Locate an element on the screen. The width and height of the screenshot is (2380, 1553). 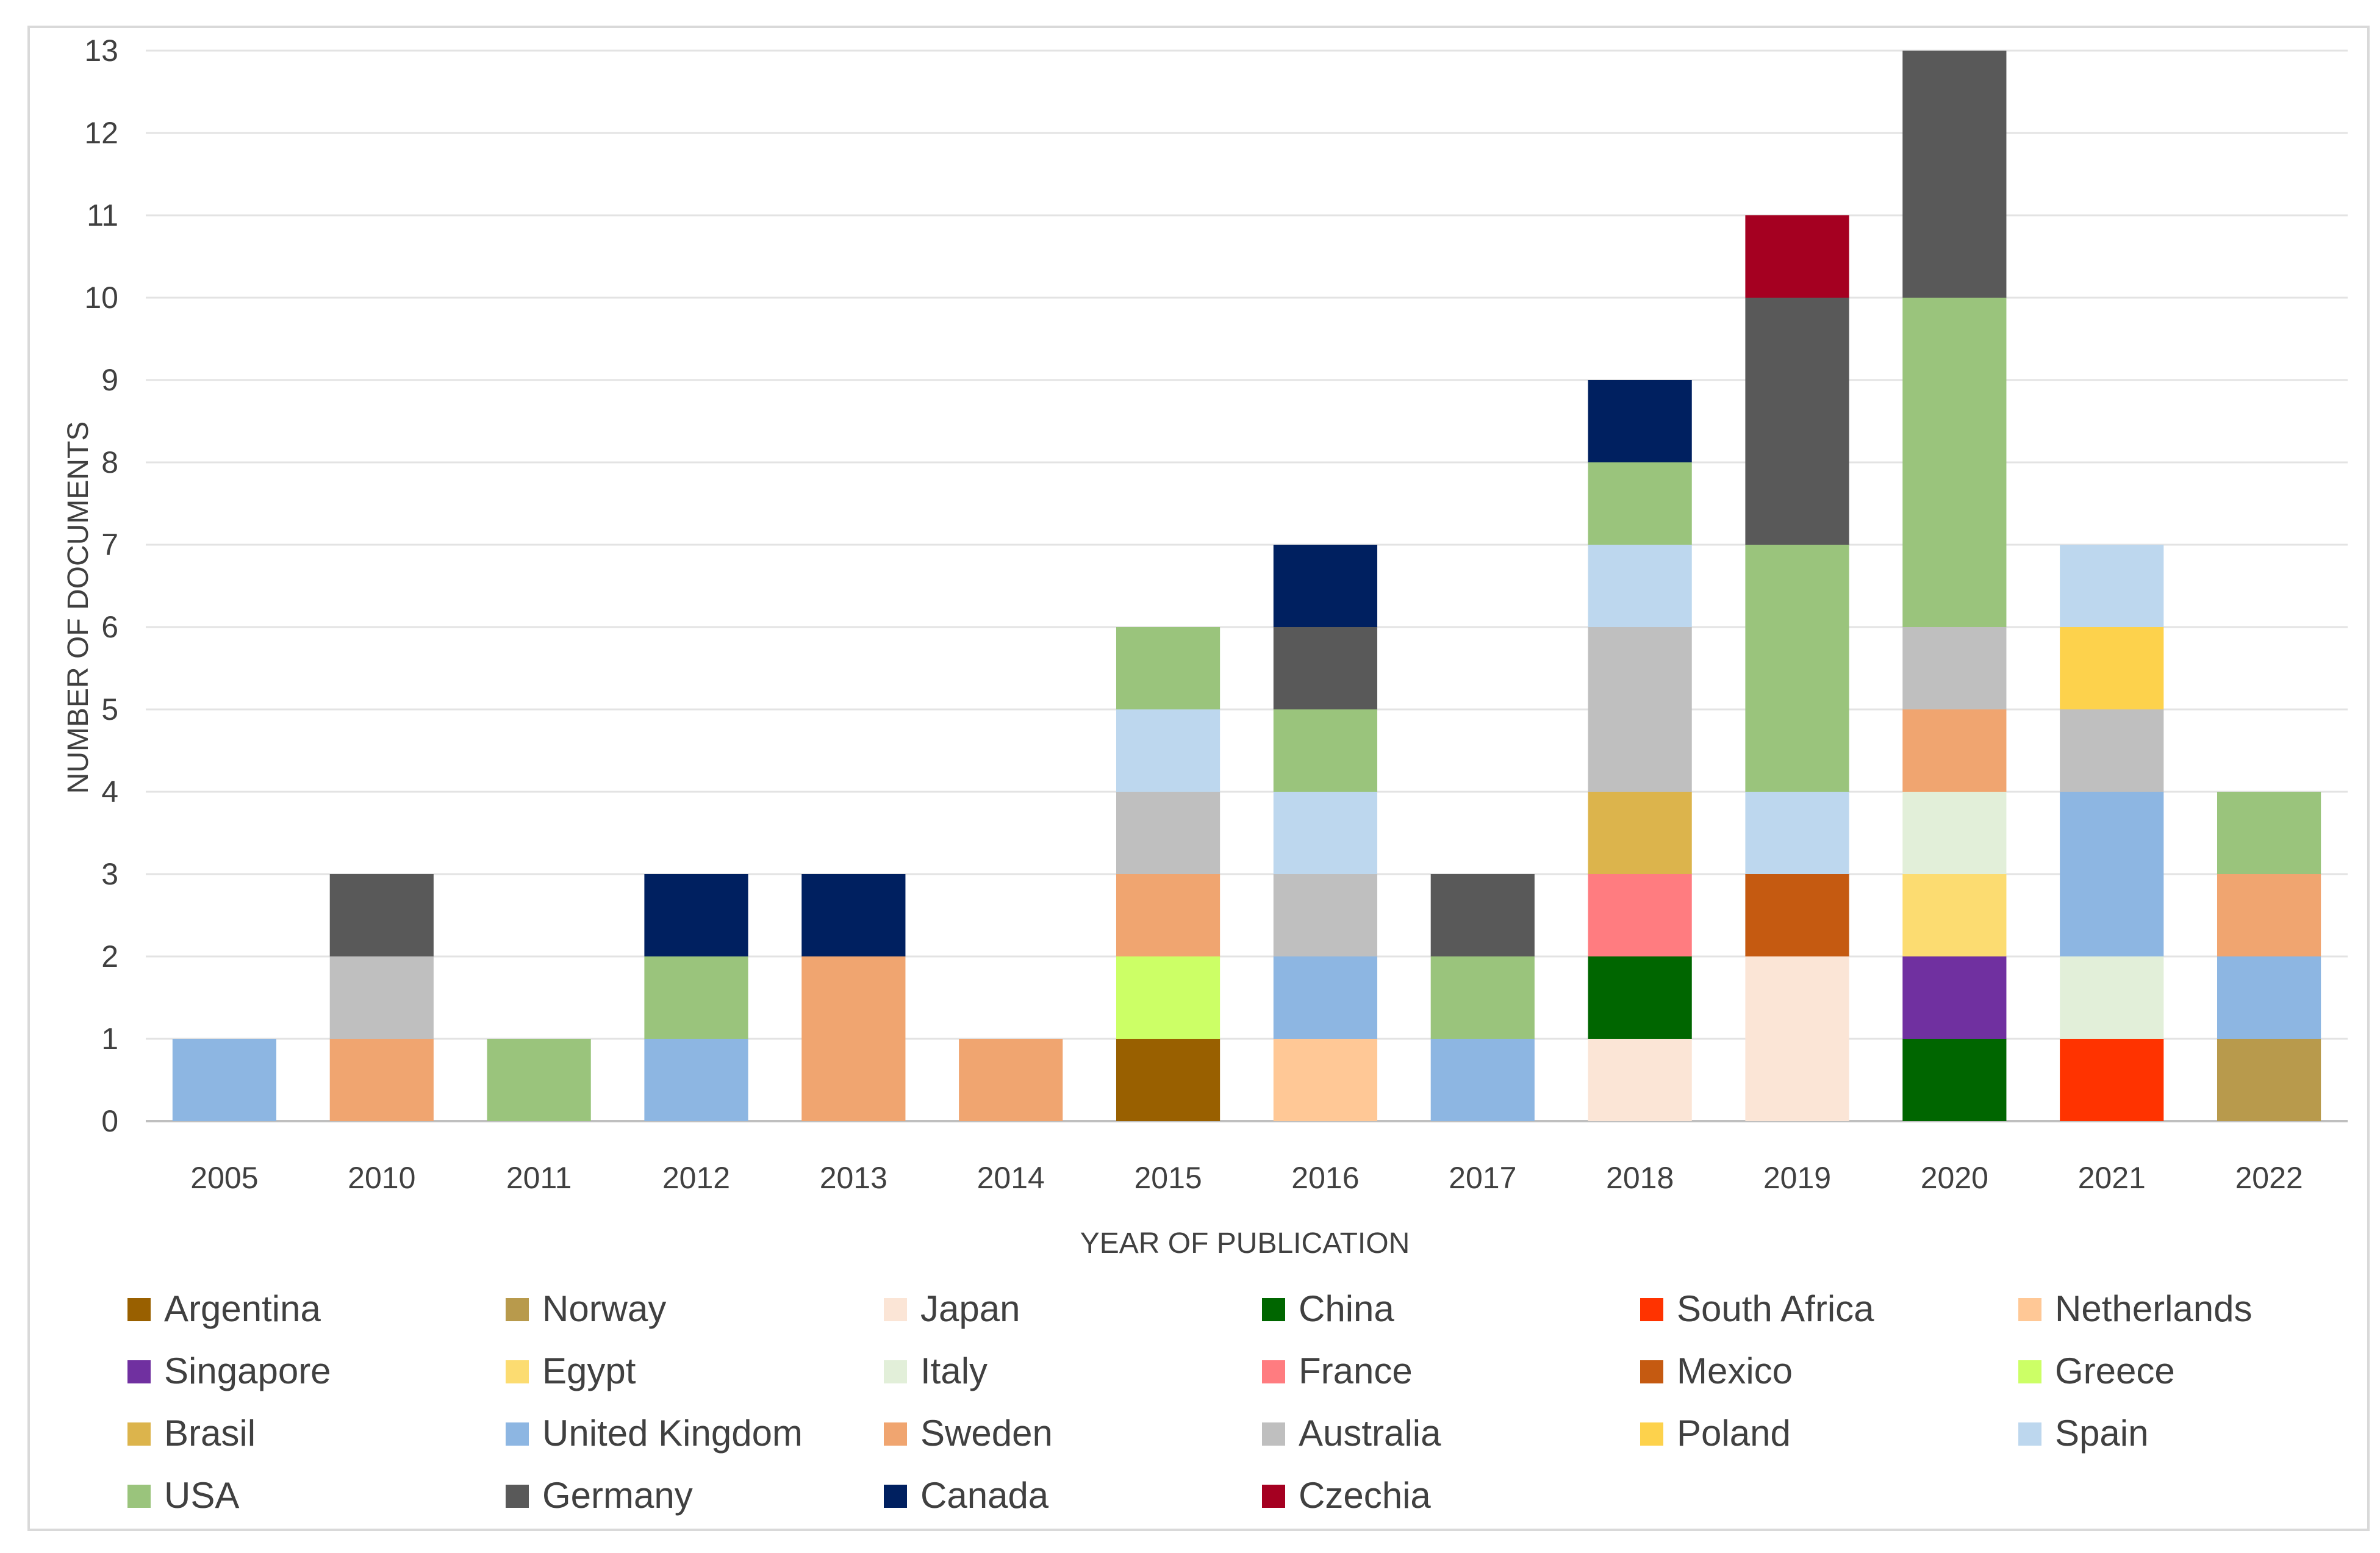
bar-segment-2015-greece is located at coordinates (1168, 997).